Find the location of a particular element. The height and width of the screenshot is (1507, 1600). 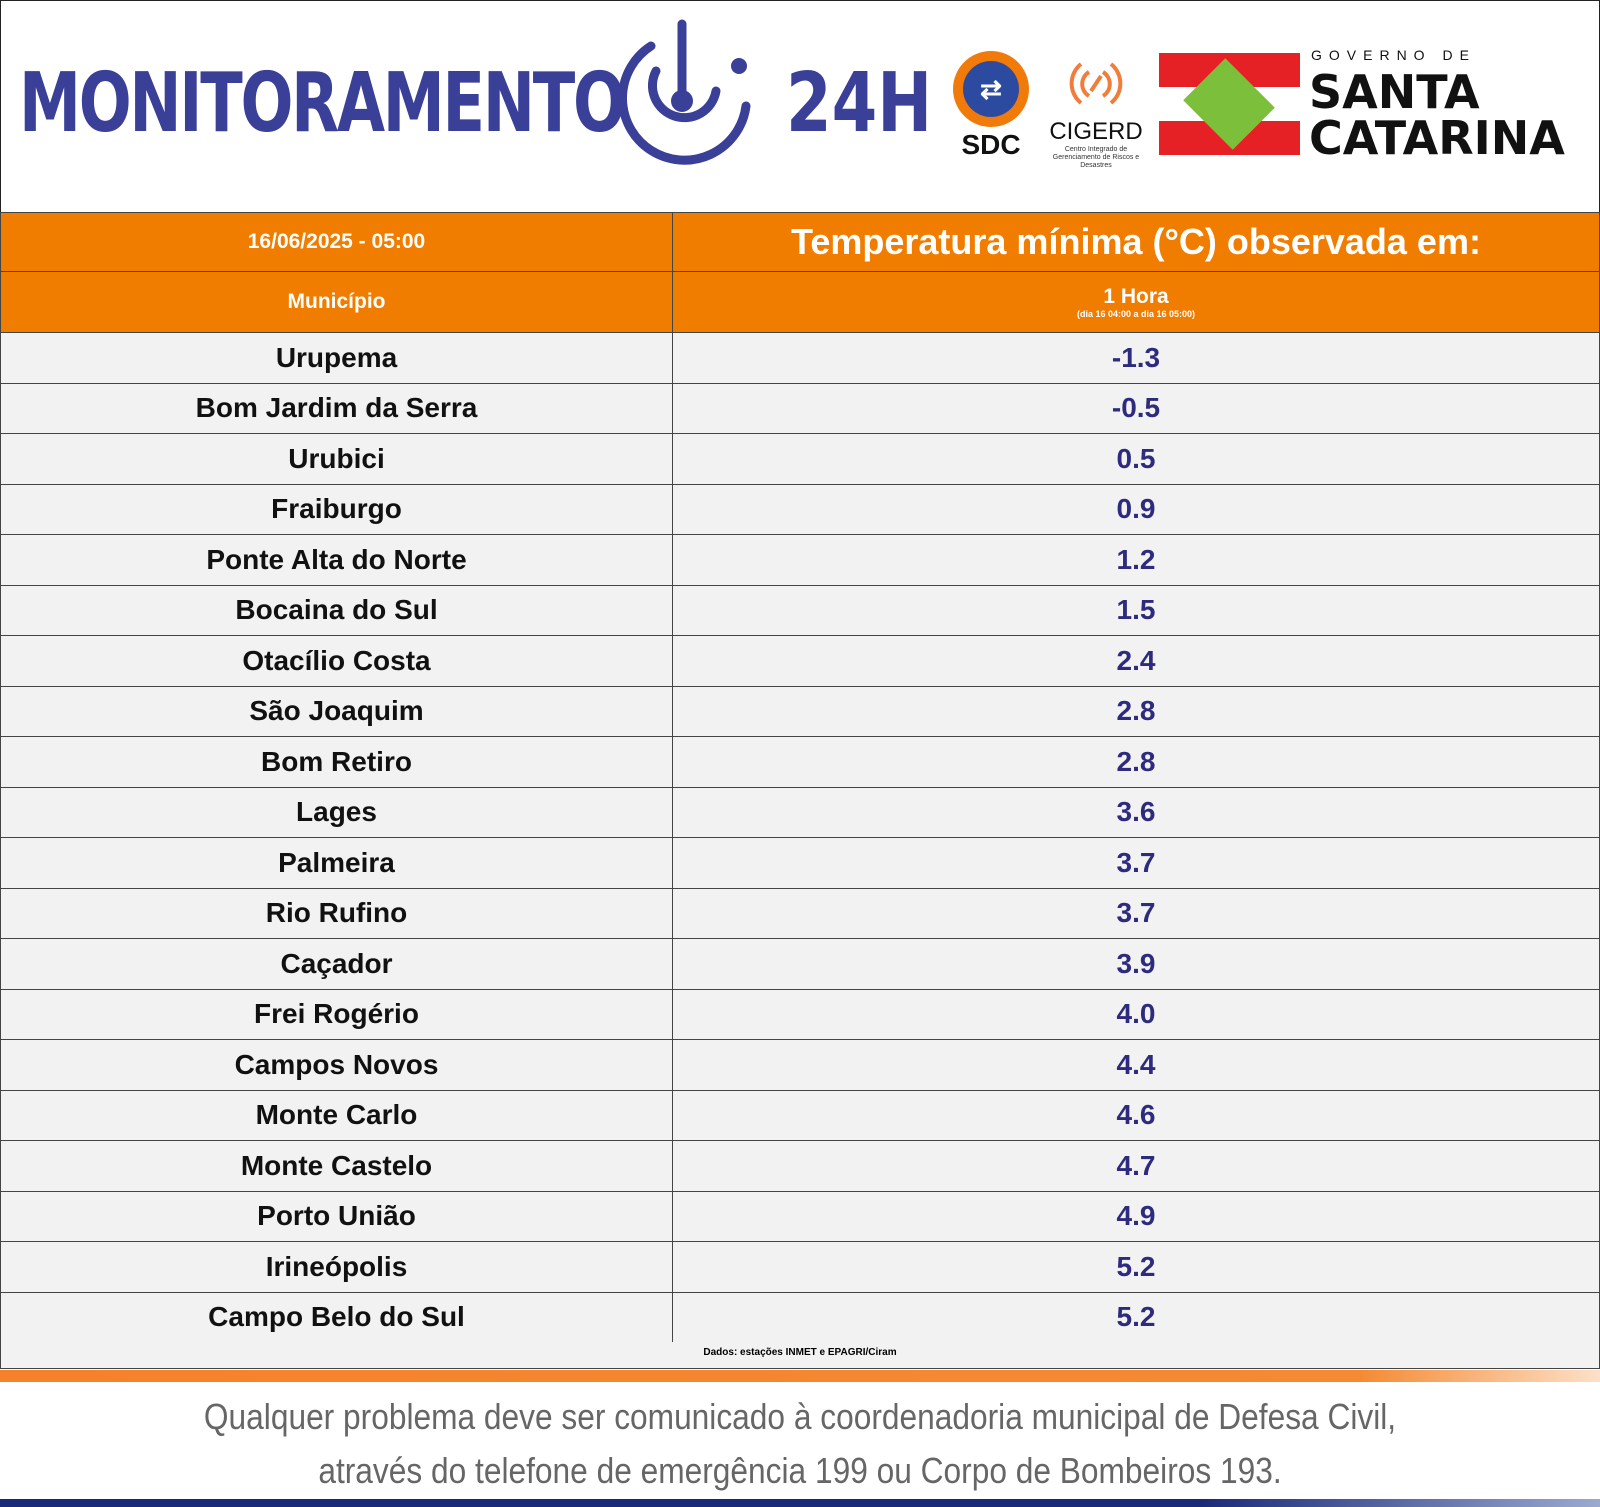

municipio-cell: Bocaina do Sul is located at coordinates (336, 610).